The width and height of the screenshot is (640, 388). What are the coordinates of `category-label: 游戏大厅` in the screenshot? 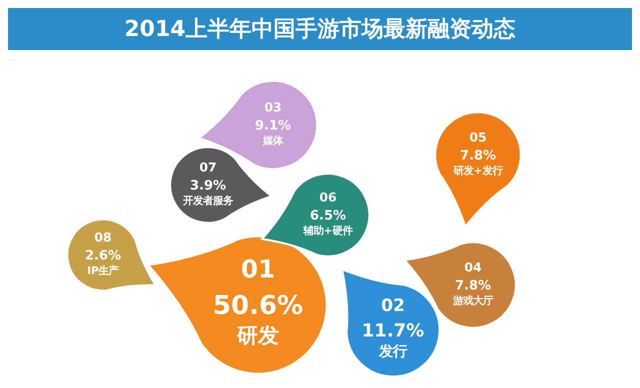 It's located at (472, 300).